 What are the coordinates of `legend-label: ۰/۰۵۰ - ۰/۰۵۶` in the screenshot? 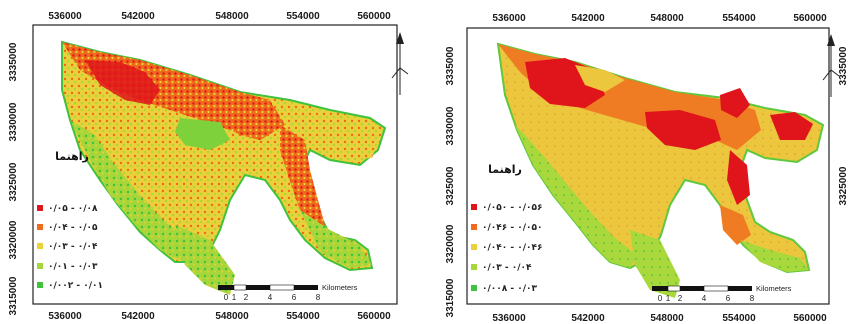 It's located at (512, 208).